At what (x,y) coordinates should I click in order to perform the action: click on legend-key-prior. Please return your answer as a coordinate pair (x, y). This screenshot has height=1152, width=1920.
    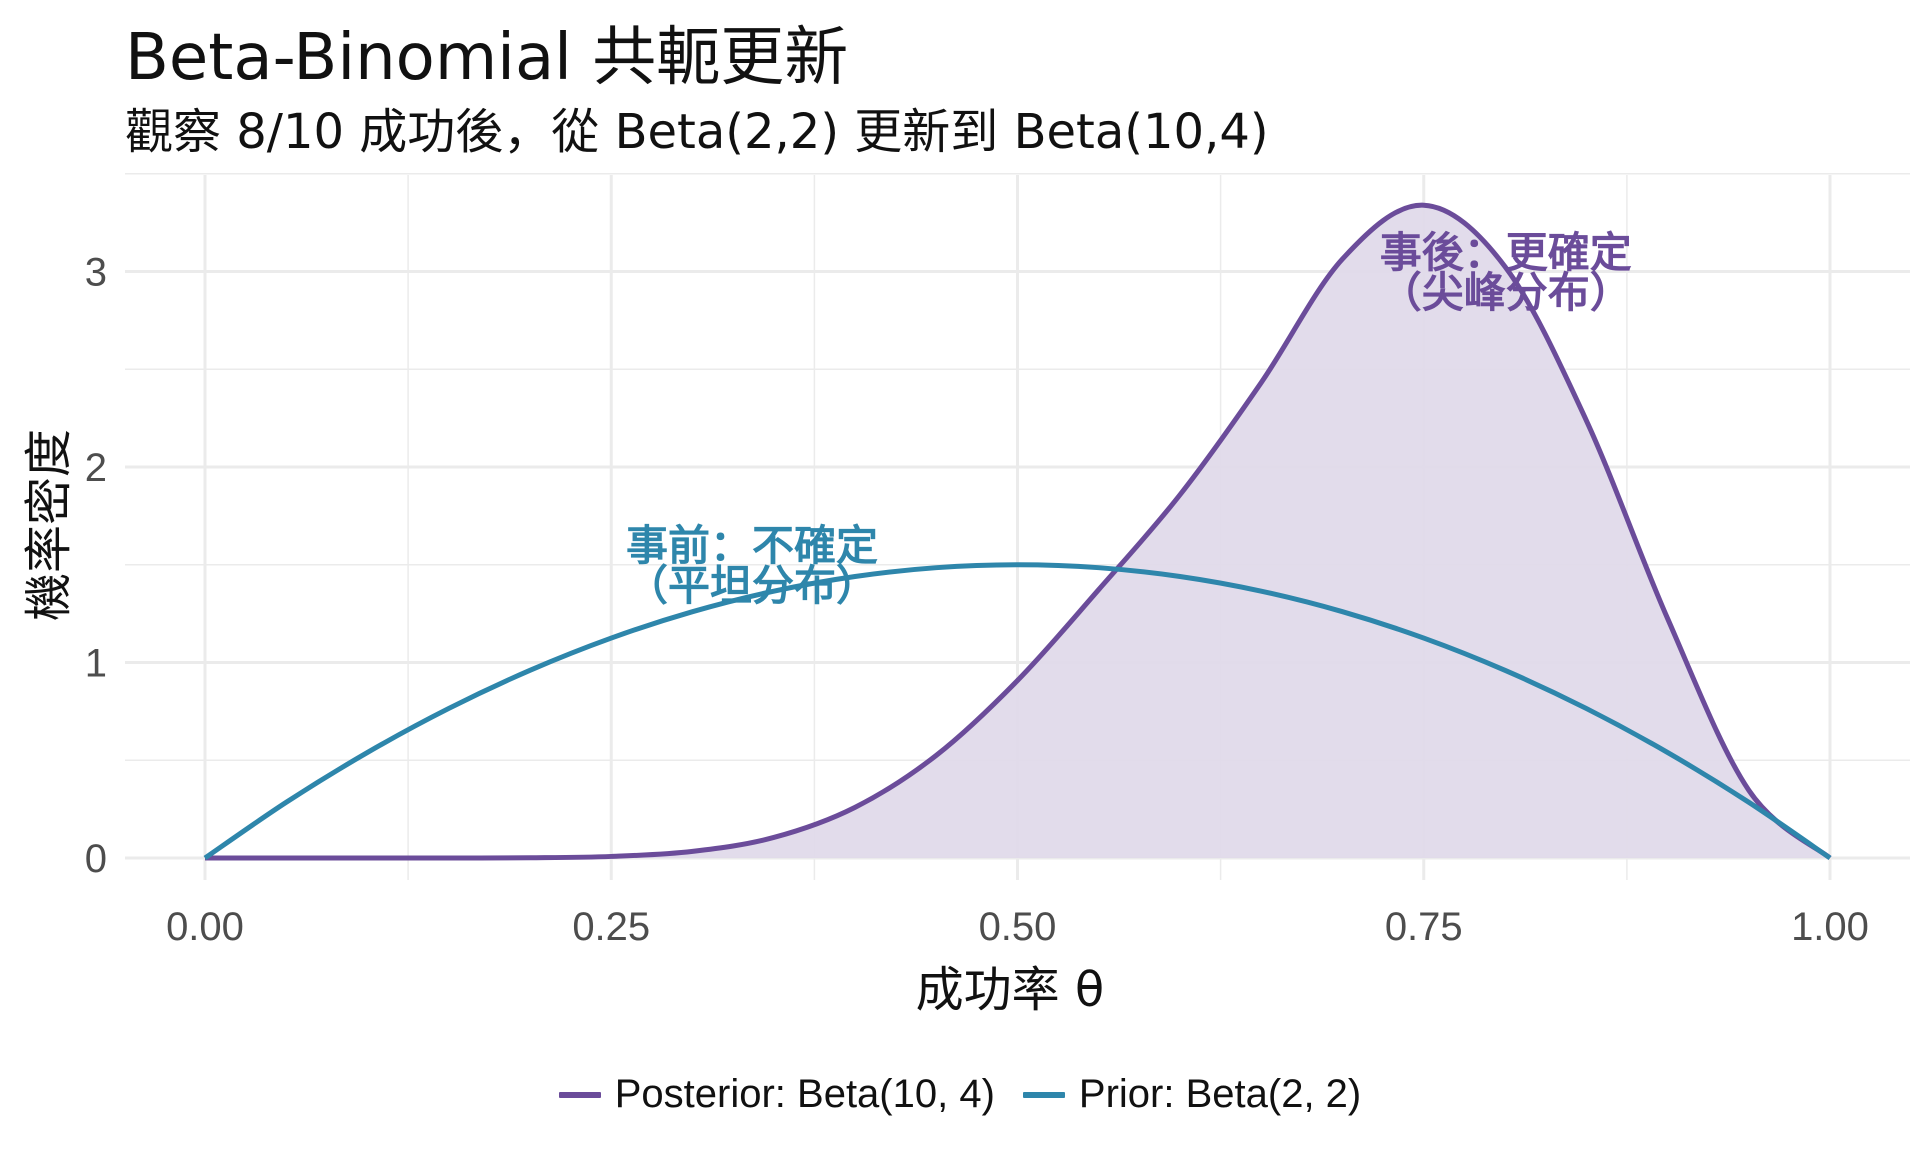
    Looking at the image, I should click on (1043, 1094).